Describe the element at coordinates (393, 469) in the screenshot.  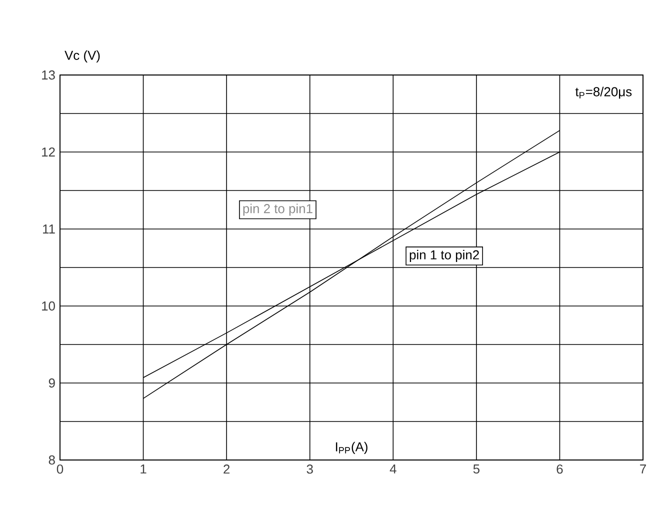
I see `x-tick-label: 4` at that location.